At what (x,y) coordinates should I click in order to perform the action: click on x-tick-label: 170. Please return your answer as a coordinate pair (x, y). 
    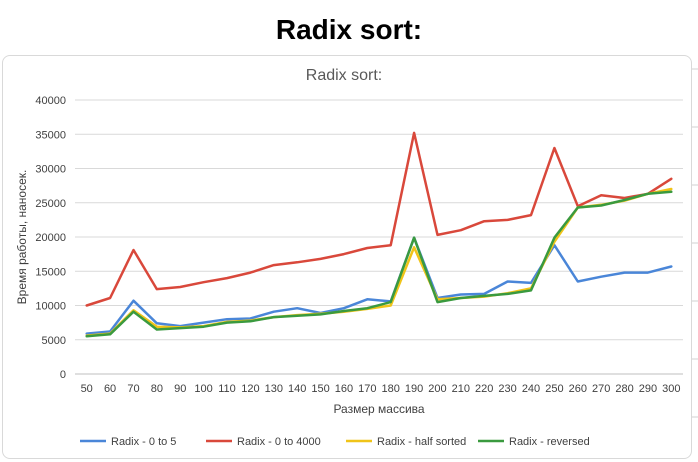
    Looking at the image, I should click on (367, 389).